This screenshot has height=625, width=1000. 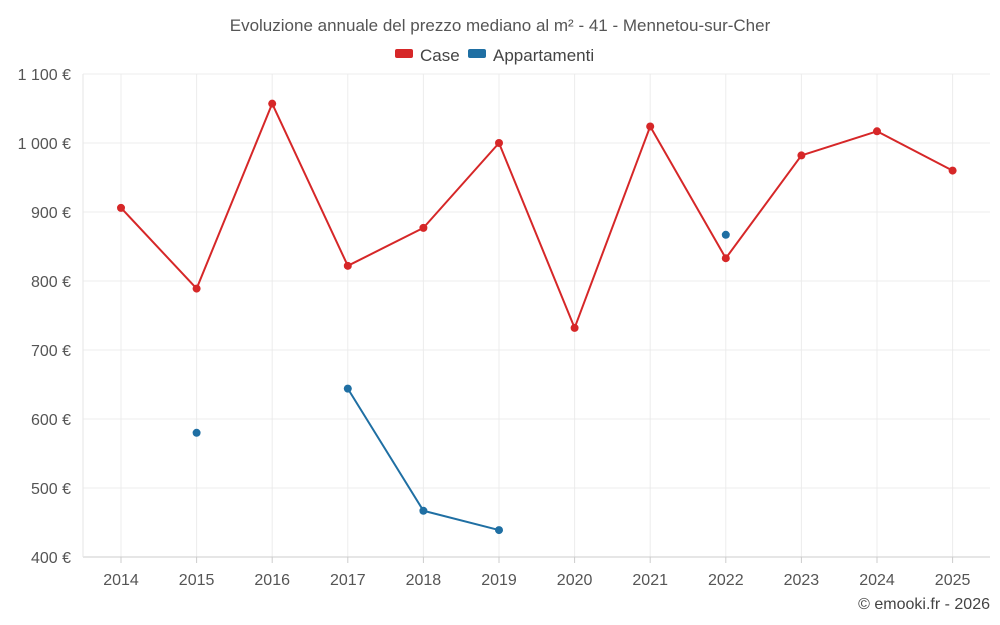 I want to click on data-point-appartamenti-2015, so click(x=196, y=432).